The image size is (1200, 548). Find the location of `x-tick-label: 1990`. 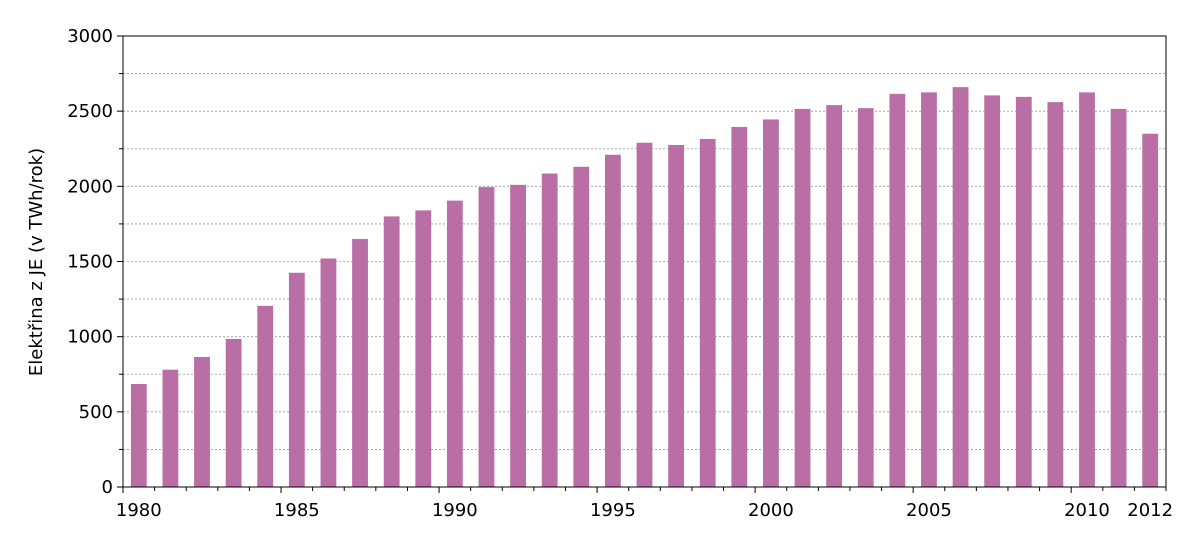

x-tick-label: 1990 is located at coordinates (455, 510).